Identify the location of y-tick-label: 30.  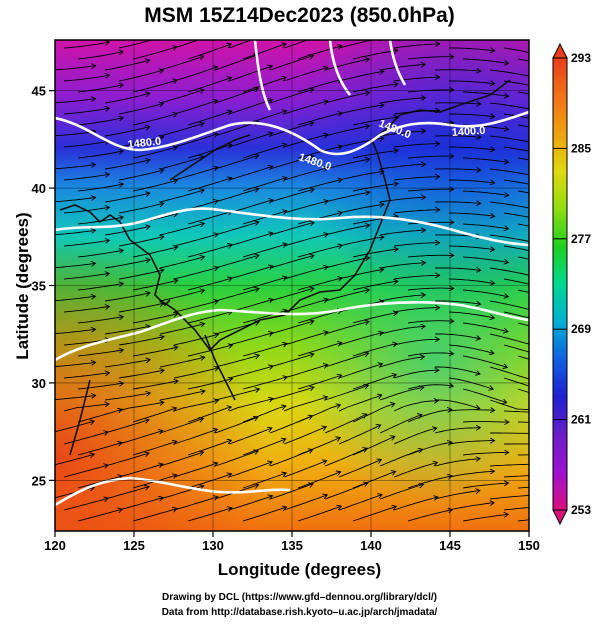
(39, 383).